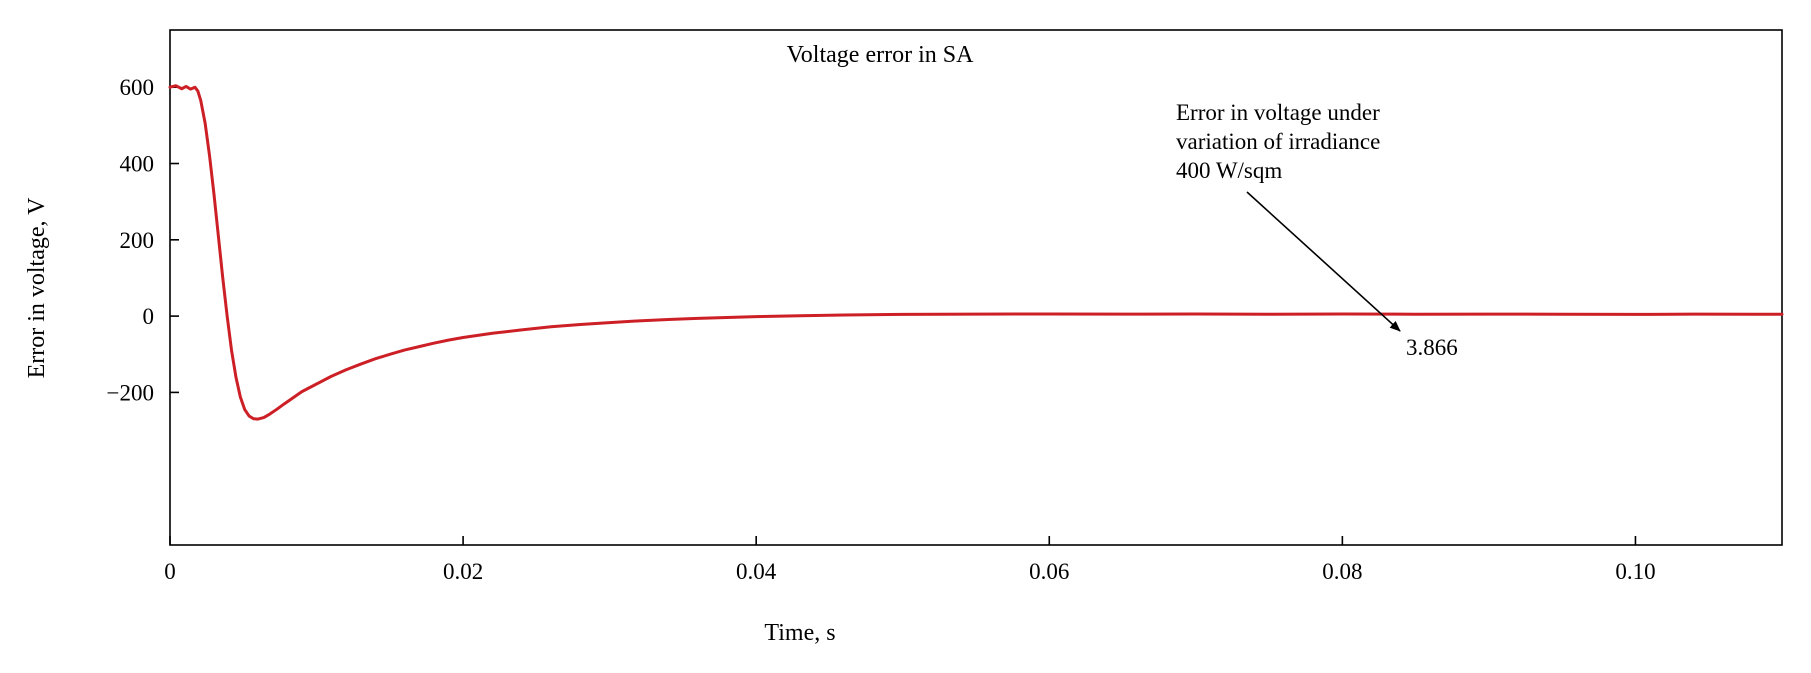  Describe the element at coordinates (170, 571) in the screenshot. I see `x-axis-tick-label: 0` at that location.